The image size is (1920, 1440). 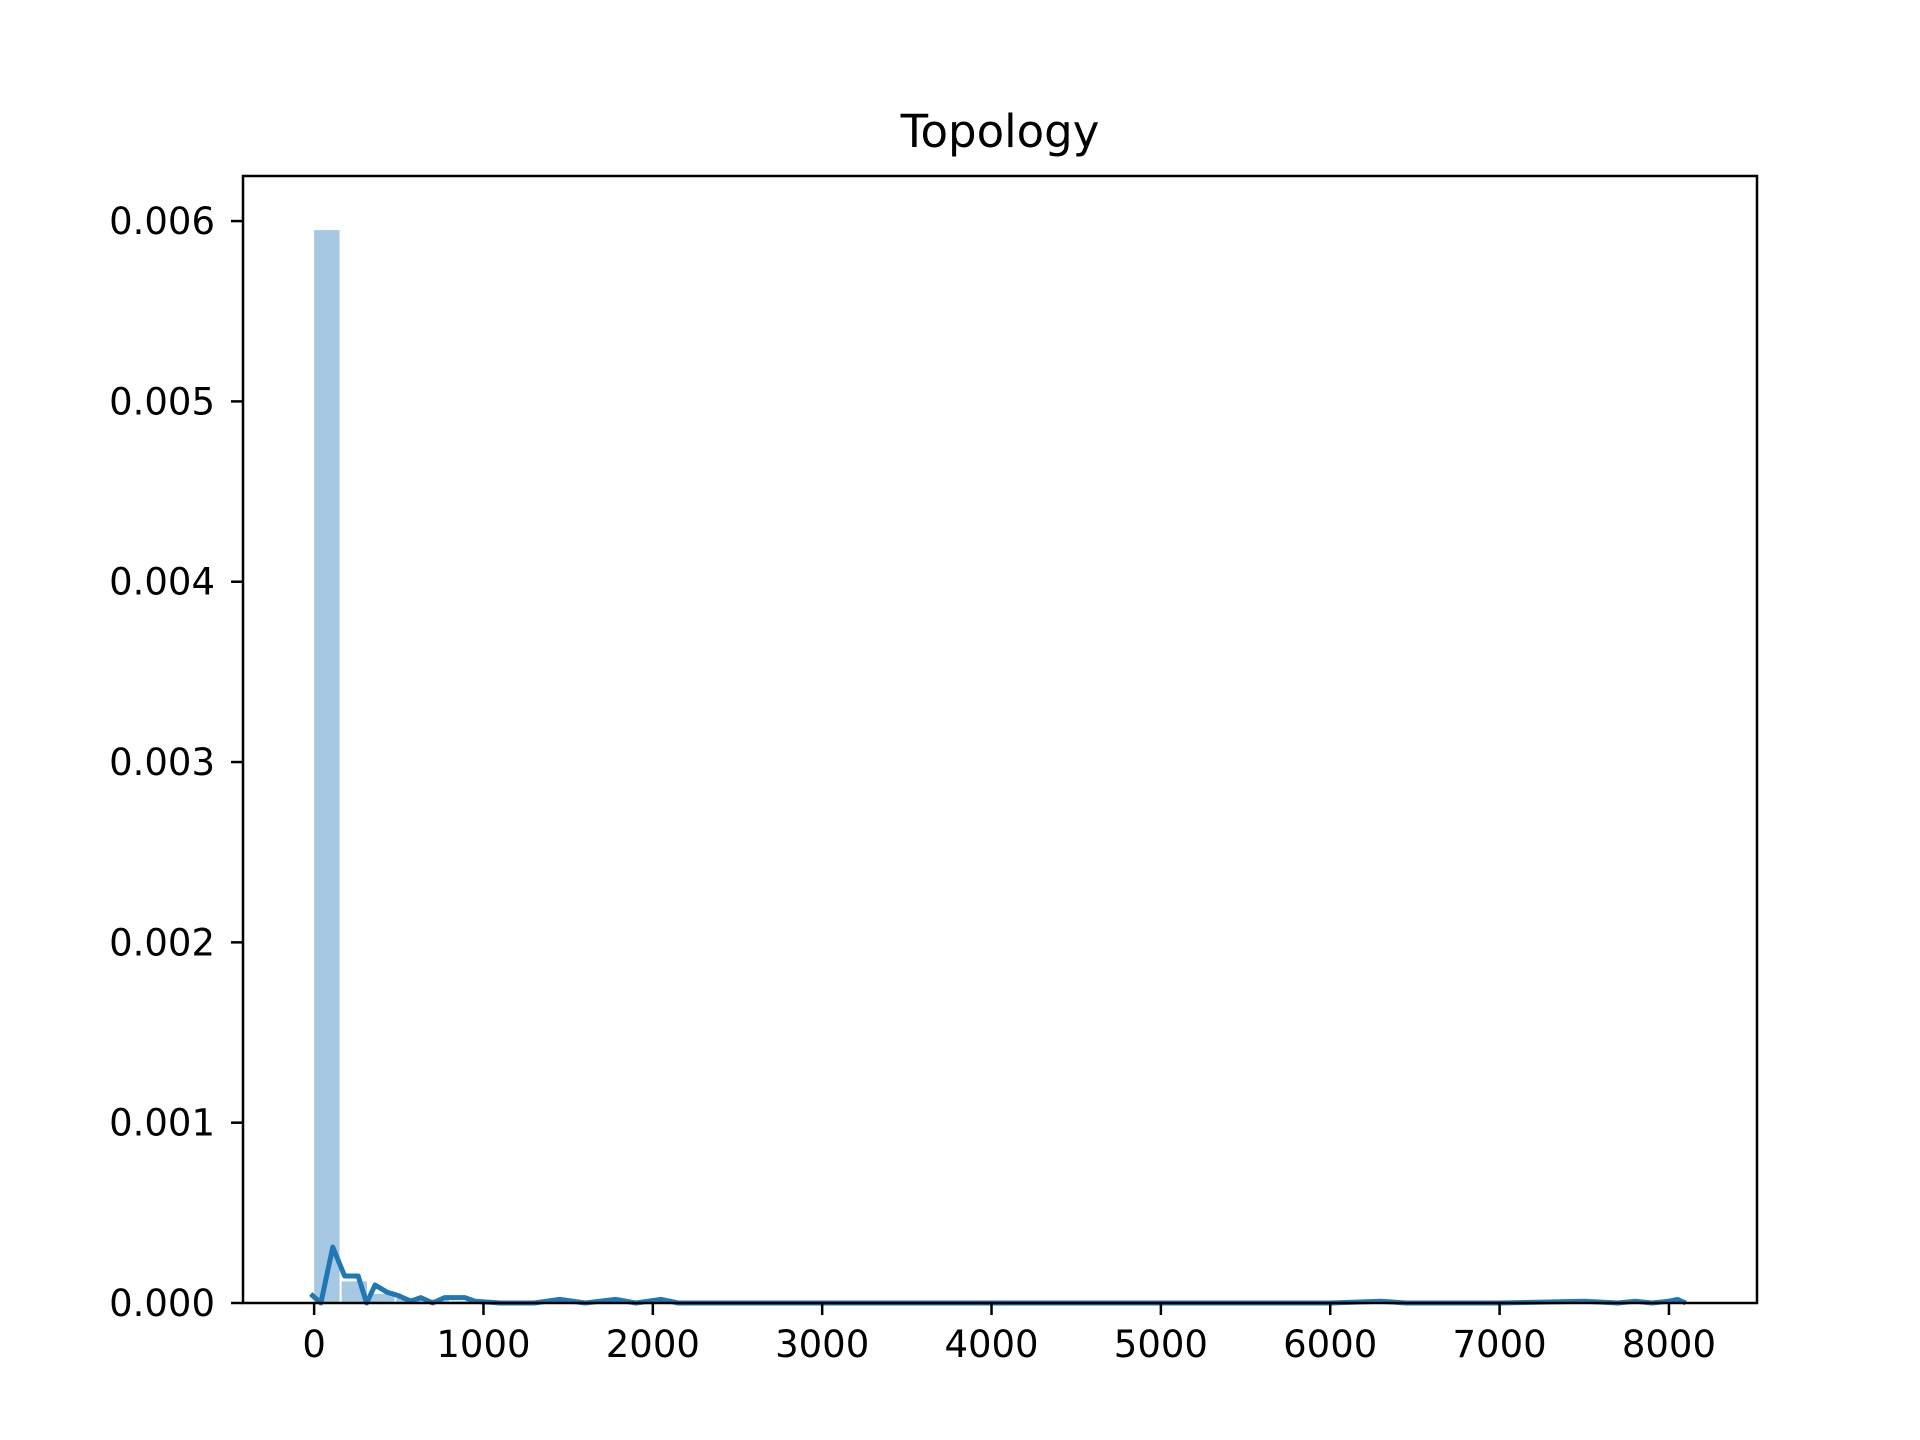 I want to click on y-axis: 0.000 0.001 0.002 0.003 0.004 0.005 0.006, so click(x=176, y=762).